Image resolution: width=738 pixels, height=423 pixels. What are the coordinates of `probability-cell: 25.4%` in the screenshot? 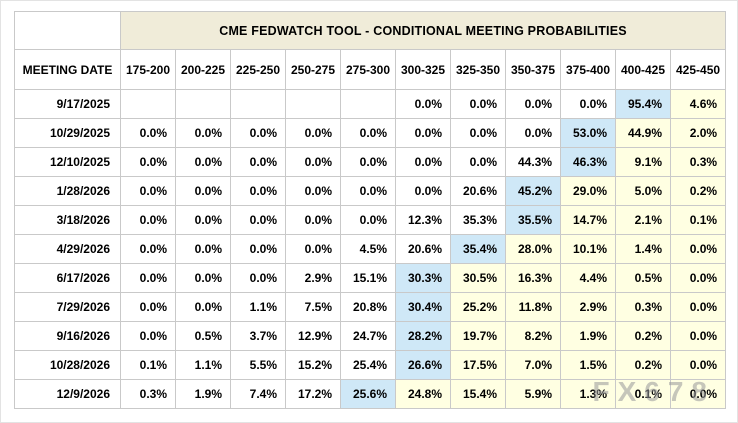 It's located at (368, 365).